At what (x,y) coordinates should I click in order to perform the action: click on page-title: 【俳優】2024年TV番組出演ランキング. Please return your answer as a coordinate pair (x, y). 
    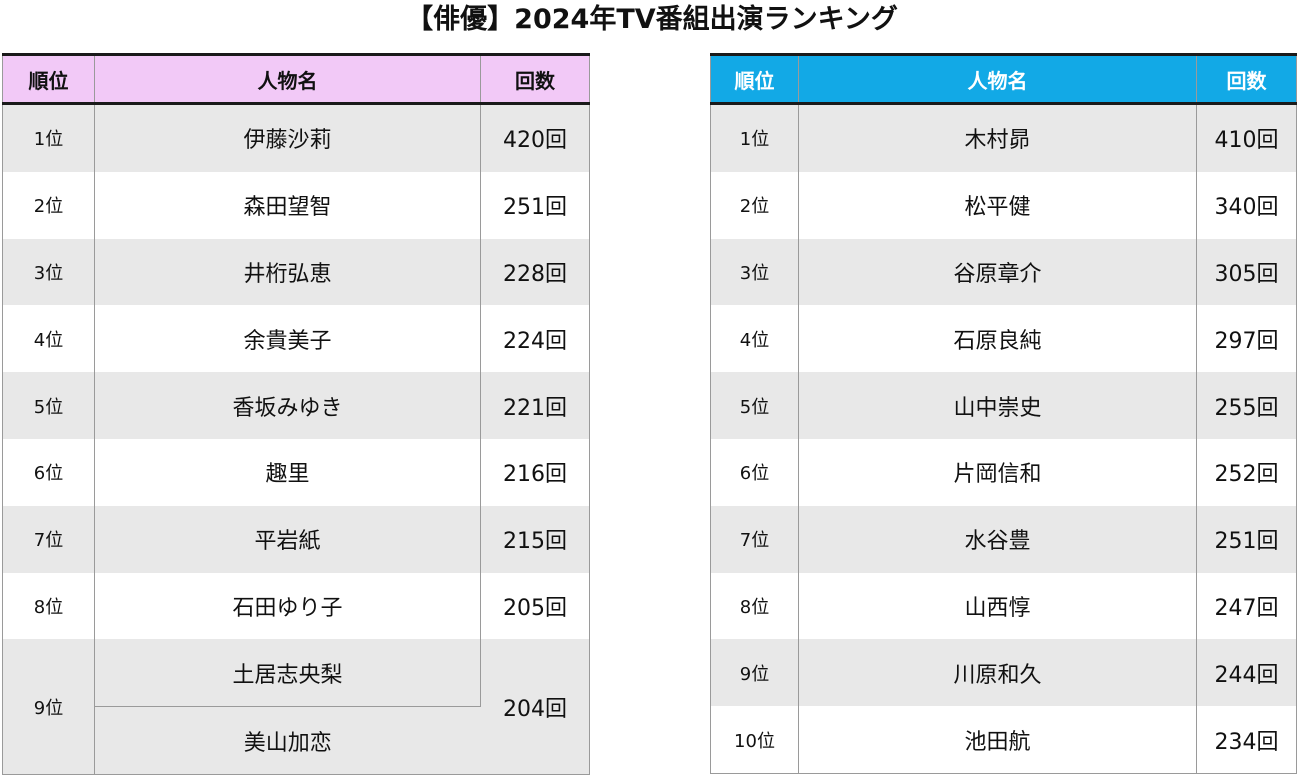
    Looking at the image, I should click on (652, 19).